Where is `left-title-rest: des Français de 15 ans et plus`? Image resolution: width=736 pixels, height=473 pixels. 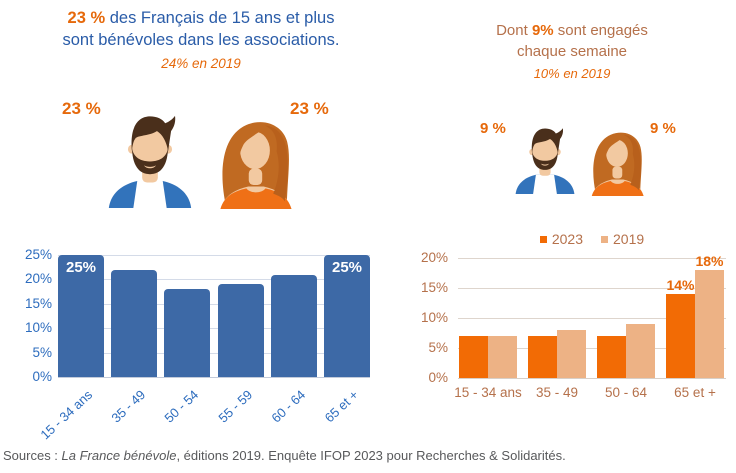 left-title-rest: des Français de 15 ans et plus is located at coordinates (220, 18).